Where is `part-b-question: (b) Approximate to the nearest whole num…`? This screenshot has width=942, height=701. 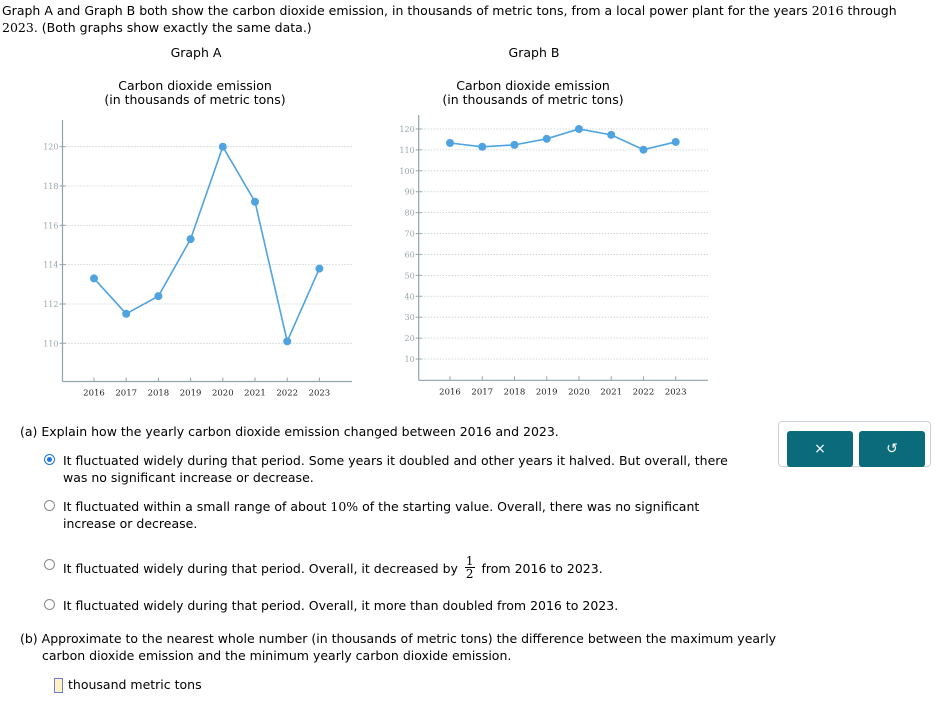 part-b-question: (b) Approximate to the nearest whole num… is located at coordinates (398, 647).